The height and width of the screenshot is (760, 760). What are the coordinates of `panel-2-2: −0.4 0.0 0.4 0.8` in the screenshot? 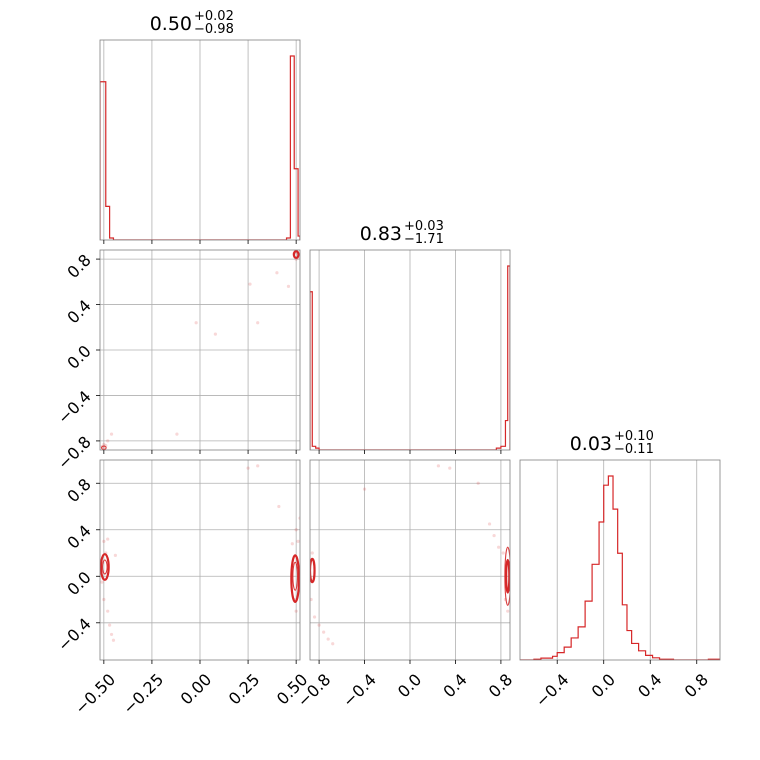 It's located at (620, 585).